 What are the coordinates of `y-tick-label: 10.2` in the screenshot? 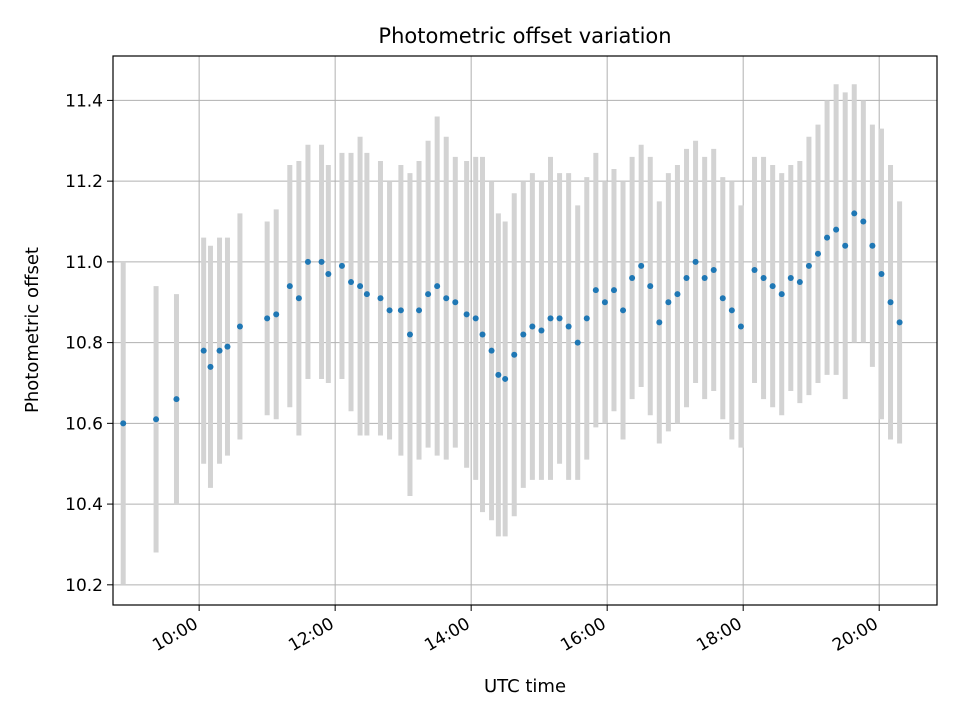 It's located at (84, 586).